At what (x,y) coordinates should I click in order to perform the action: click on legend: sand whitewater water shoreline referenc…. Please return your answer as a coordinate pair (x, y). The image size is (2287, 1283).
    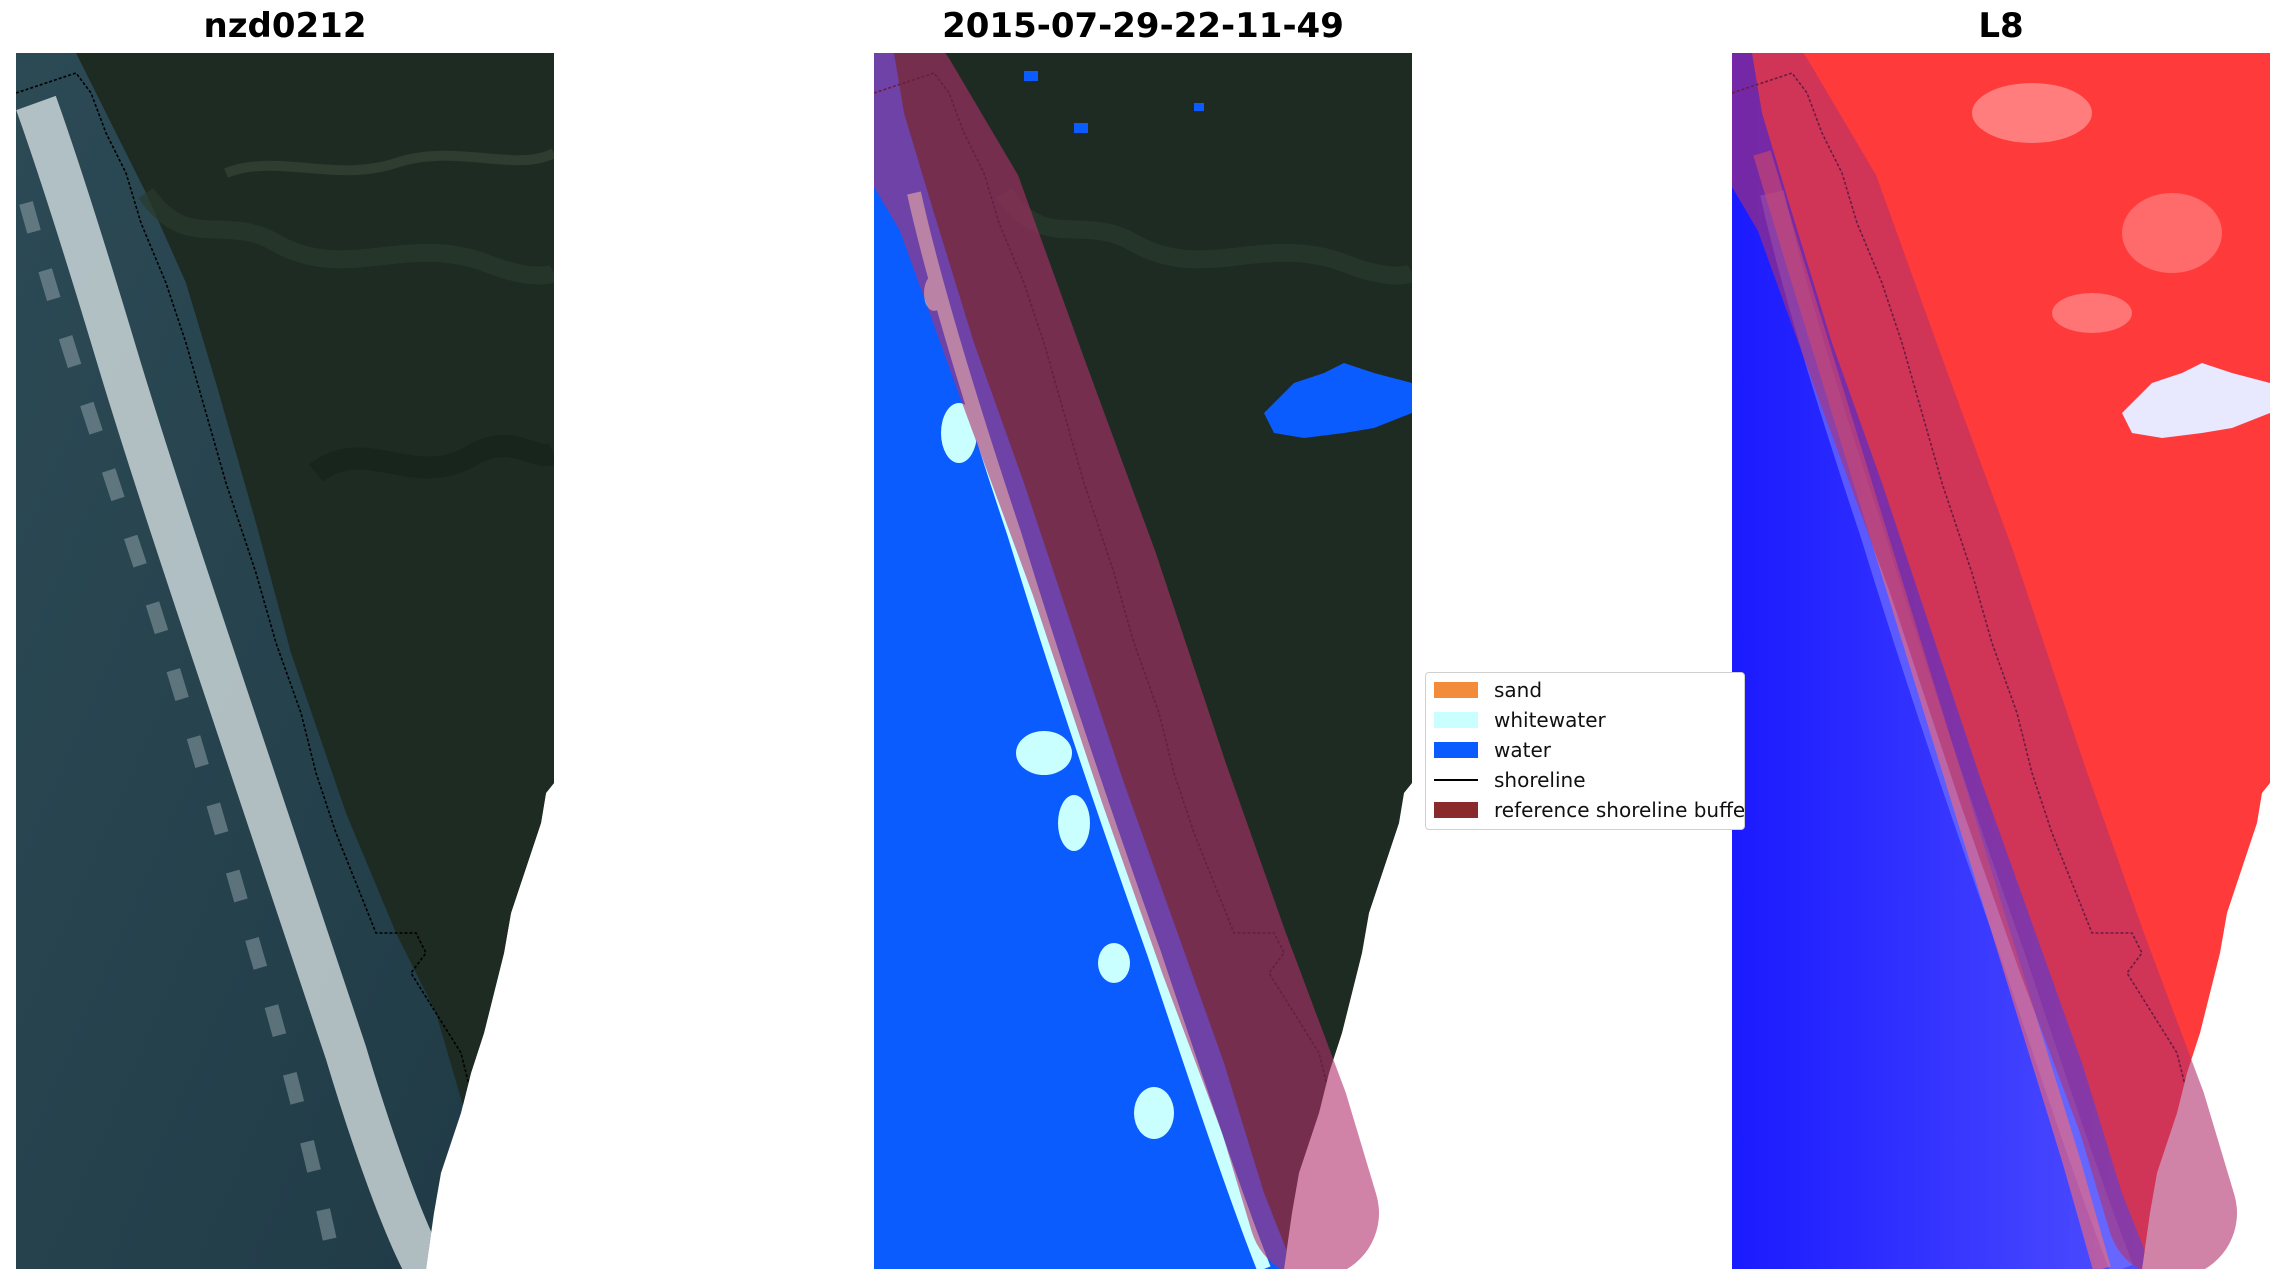
    Looking at the image, I should click on (1585, 751).